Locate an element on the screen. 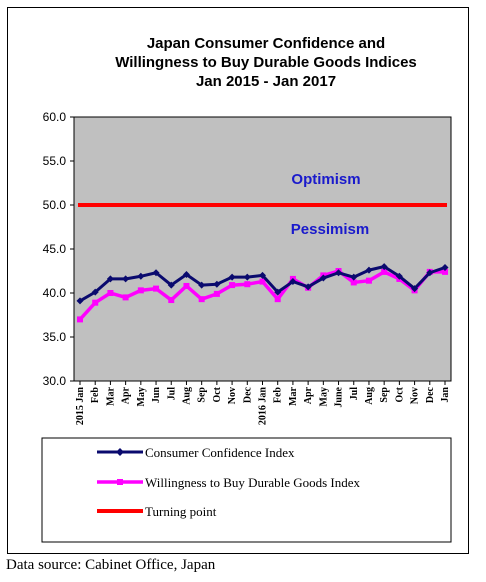  legend-label: Consumer Confidence Index is located at coordinates (220, 452).